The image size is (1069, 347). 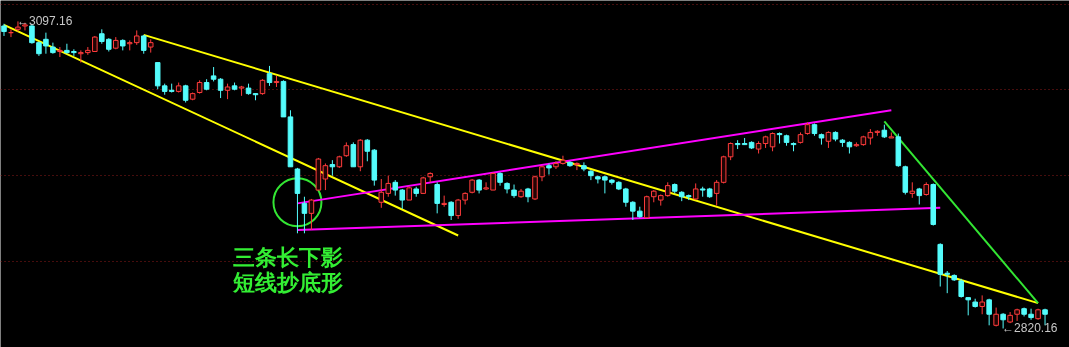 What do you see at coordinates (1030, 328) in the screenshot?
I see `annotation: ←2820.16` at bounding box center [1030, 328].